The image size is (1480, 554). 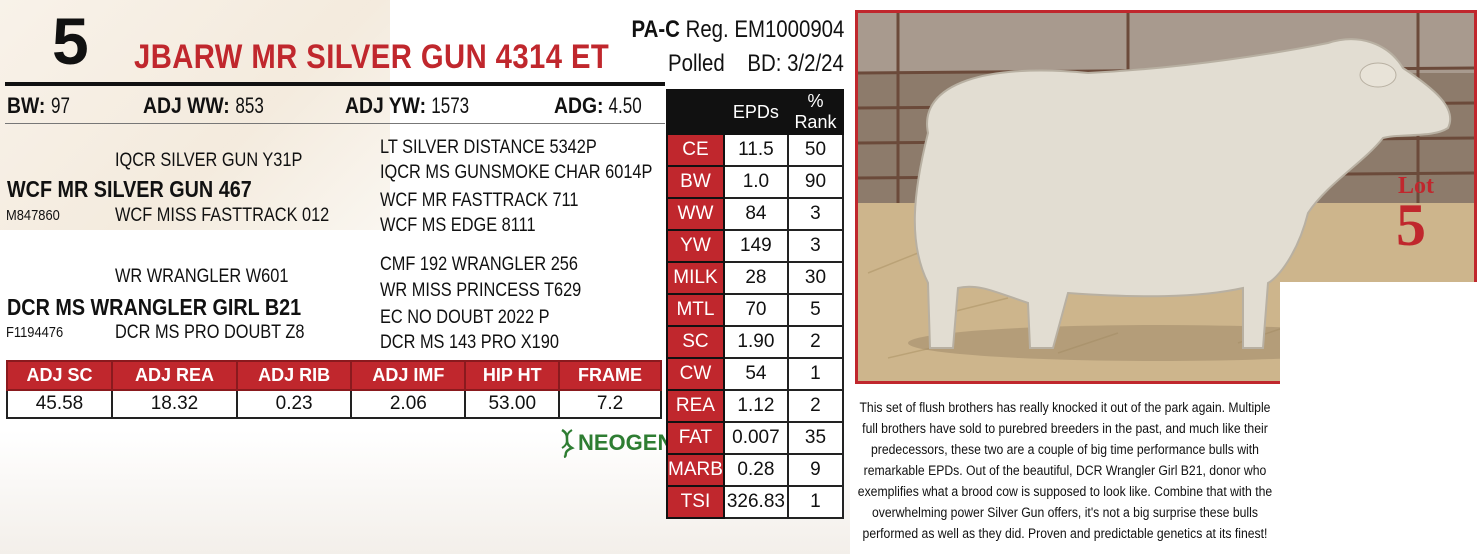 I want to click on perf-value: 53.00, so click(x=512, y=404).